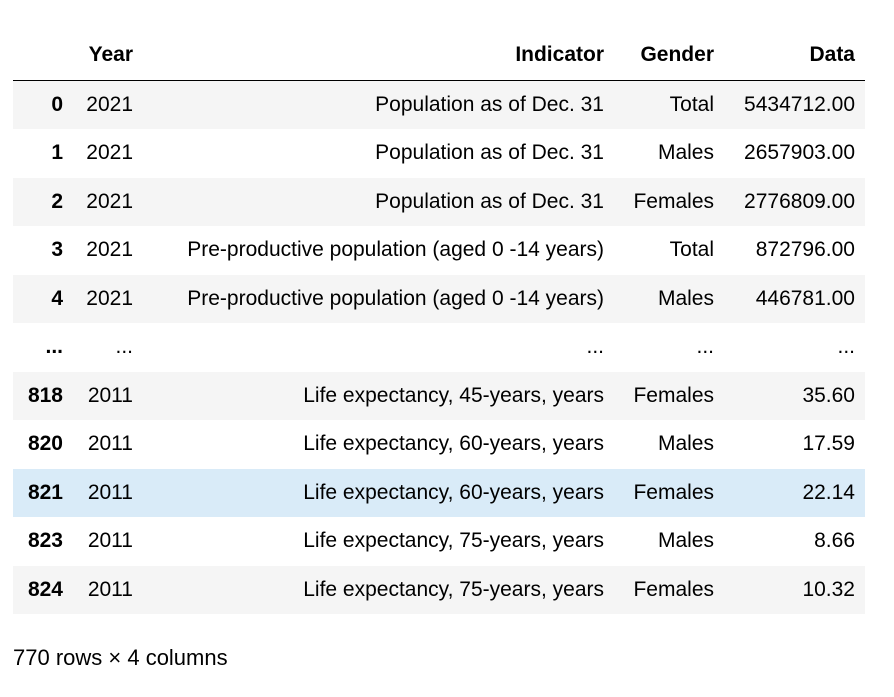 Image resolution: width=894 pixels, height=697 pixels. What do you see at coordinates (45, 444) in the screenshot?
I see `row-index: 820` at bounding box center [45, 444].